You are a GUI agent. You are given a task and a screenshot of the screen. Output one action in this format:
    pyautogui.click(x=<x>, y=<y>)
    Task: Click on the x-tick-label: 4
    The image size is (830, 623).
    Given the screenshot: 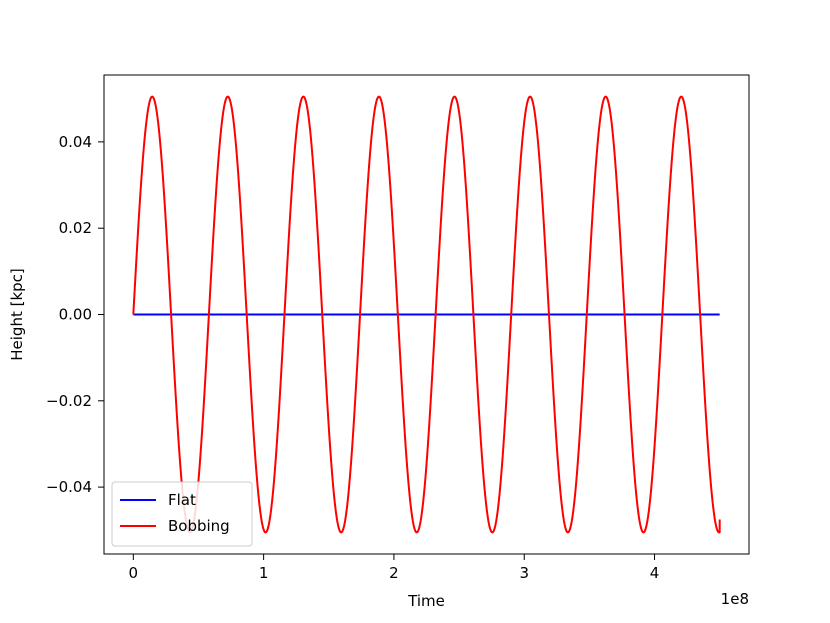 What is the action you would take?
    pyautogui.click(x=655, y=573)
    